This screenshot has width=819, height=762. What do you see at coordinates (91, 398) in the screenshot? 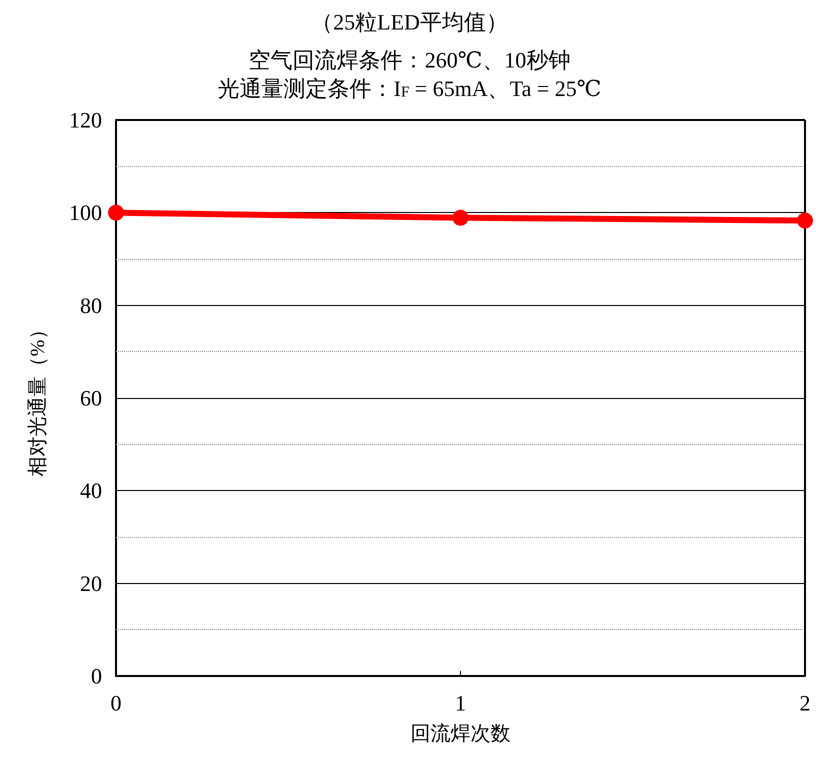
I see `y-tick-label: 60` at bounding box center [91, 398].